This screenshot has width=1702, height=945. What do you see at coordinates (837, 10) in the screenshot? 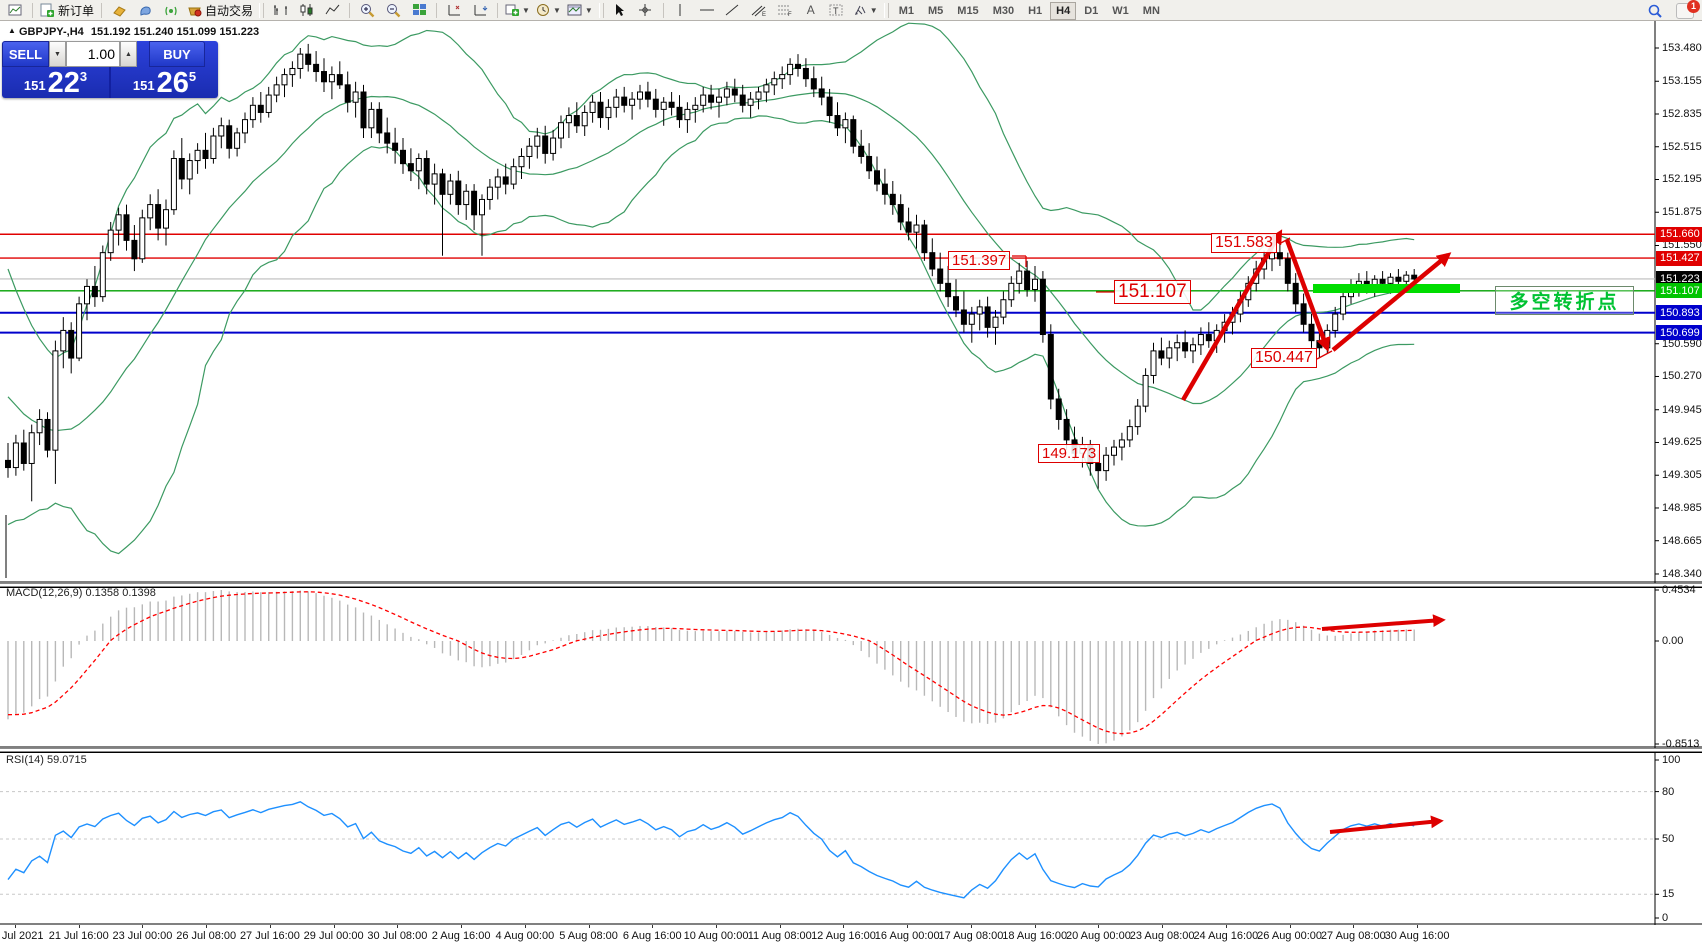
I see `text-label-tool-icon: T` at bounding box center [837, 10].